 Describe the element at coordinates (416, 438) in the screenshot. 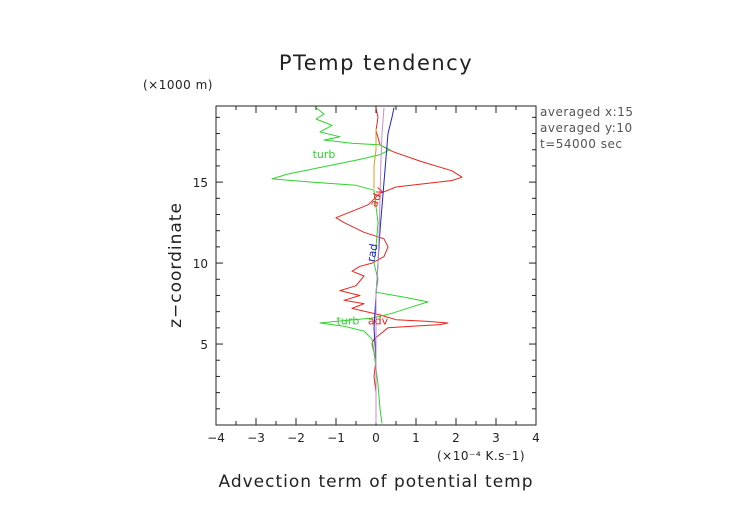

I see `x-tick-label: 1` at that location.